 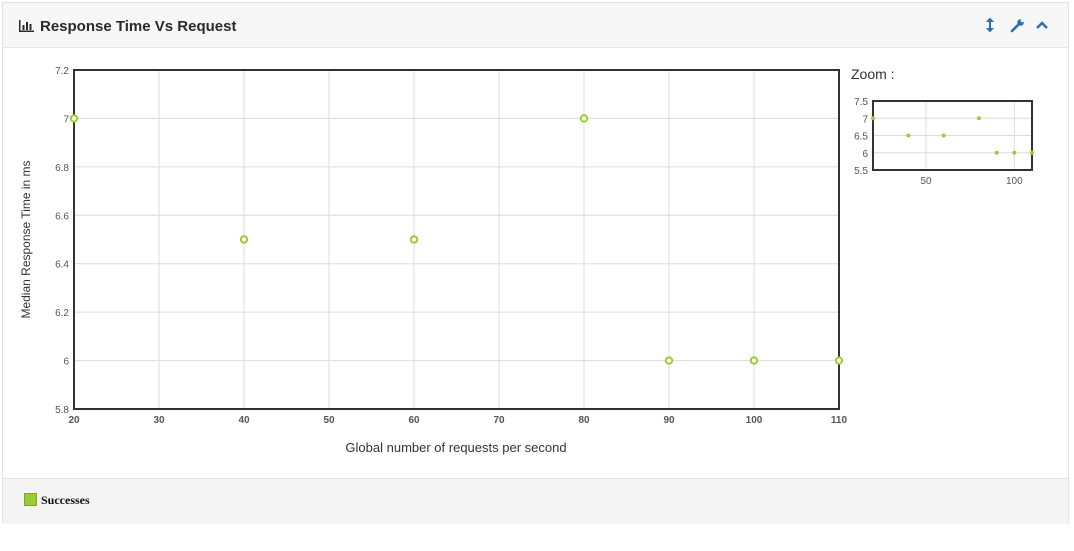 What do you see at coordinates (926, 181) in the screenshot?
I see `zoom-x-tick-label: 50` at bounding box center [926, 181].